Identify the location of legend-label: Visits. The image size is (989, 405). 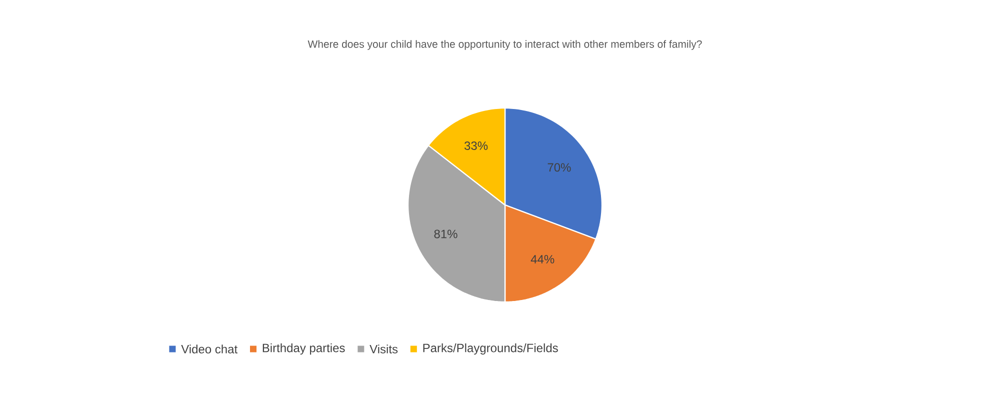
(384, 349).